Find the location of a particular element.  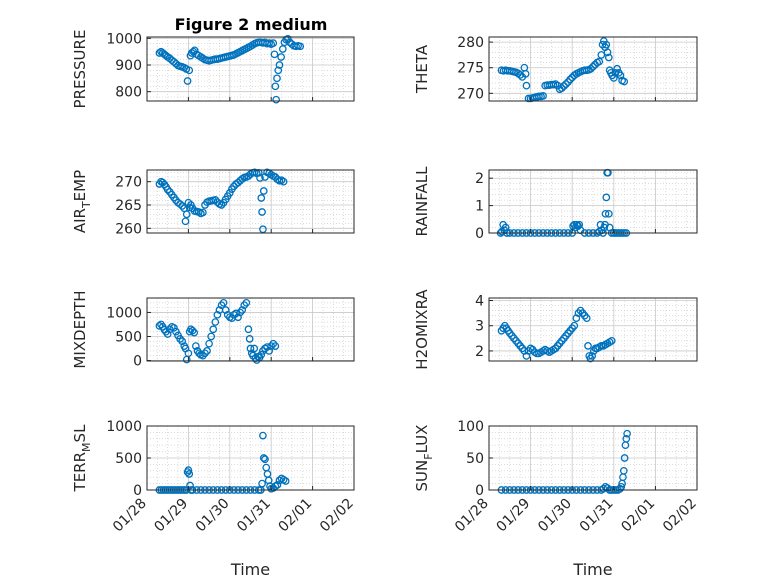

x-tick-label: 01/30 is located at coordinates (555, 516).